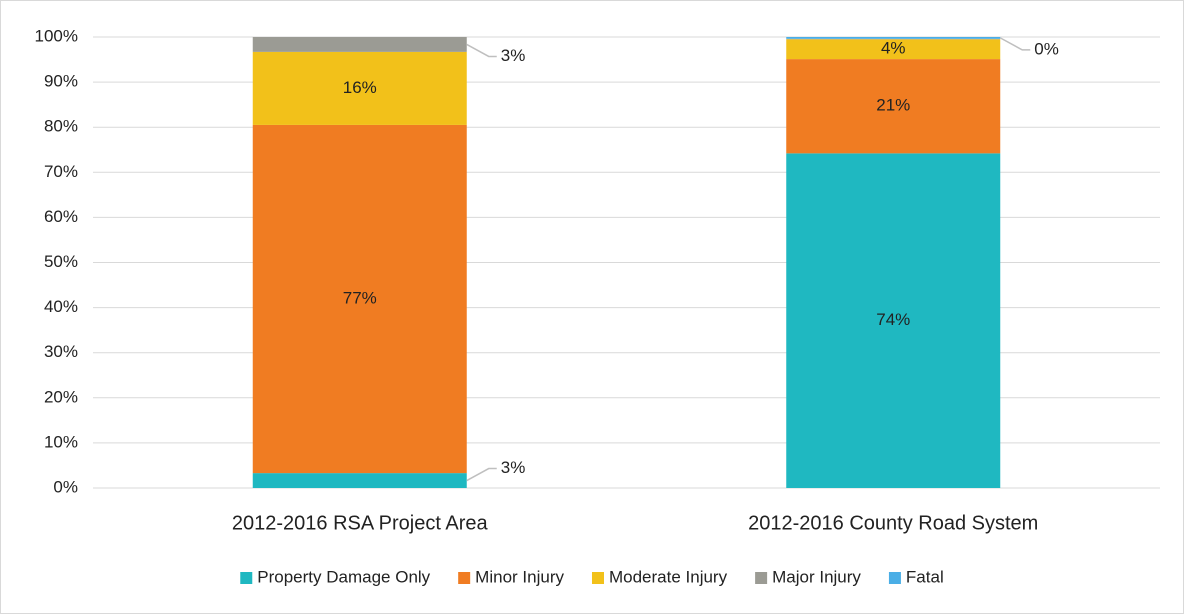  I want to click on y-tick-label: 60%, so click(61, 216).